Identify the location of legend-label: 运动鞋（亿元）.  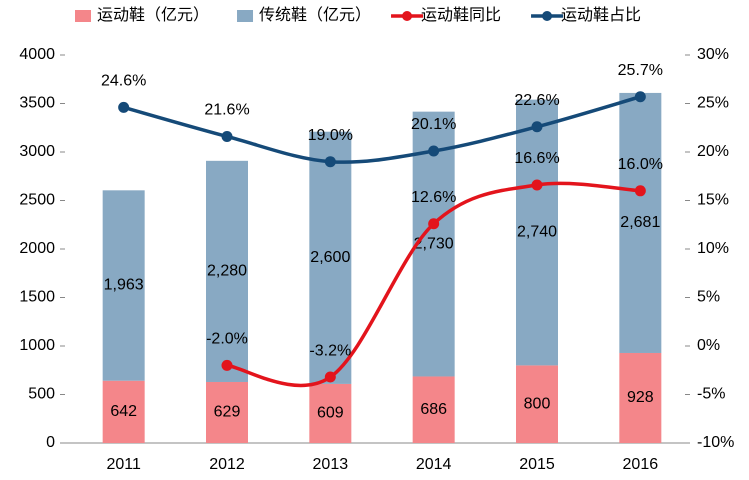
(153, 15).